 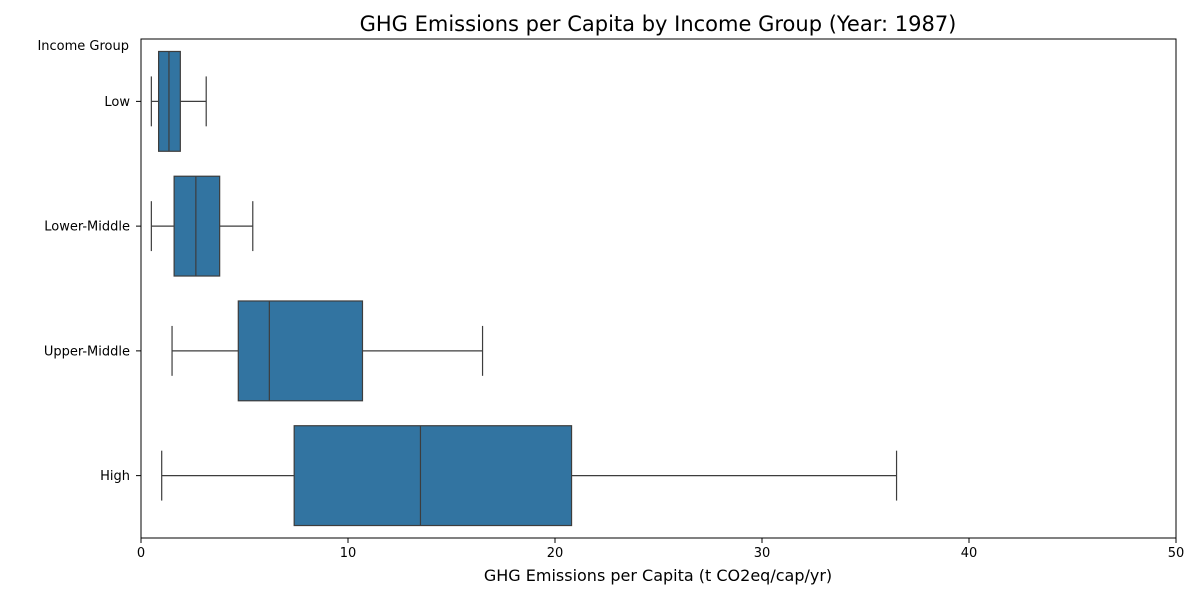 I want to click on box-high, so click(x=433, y=476).